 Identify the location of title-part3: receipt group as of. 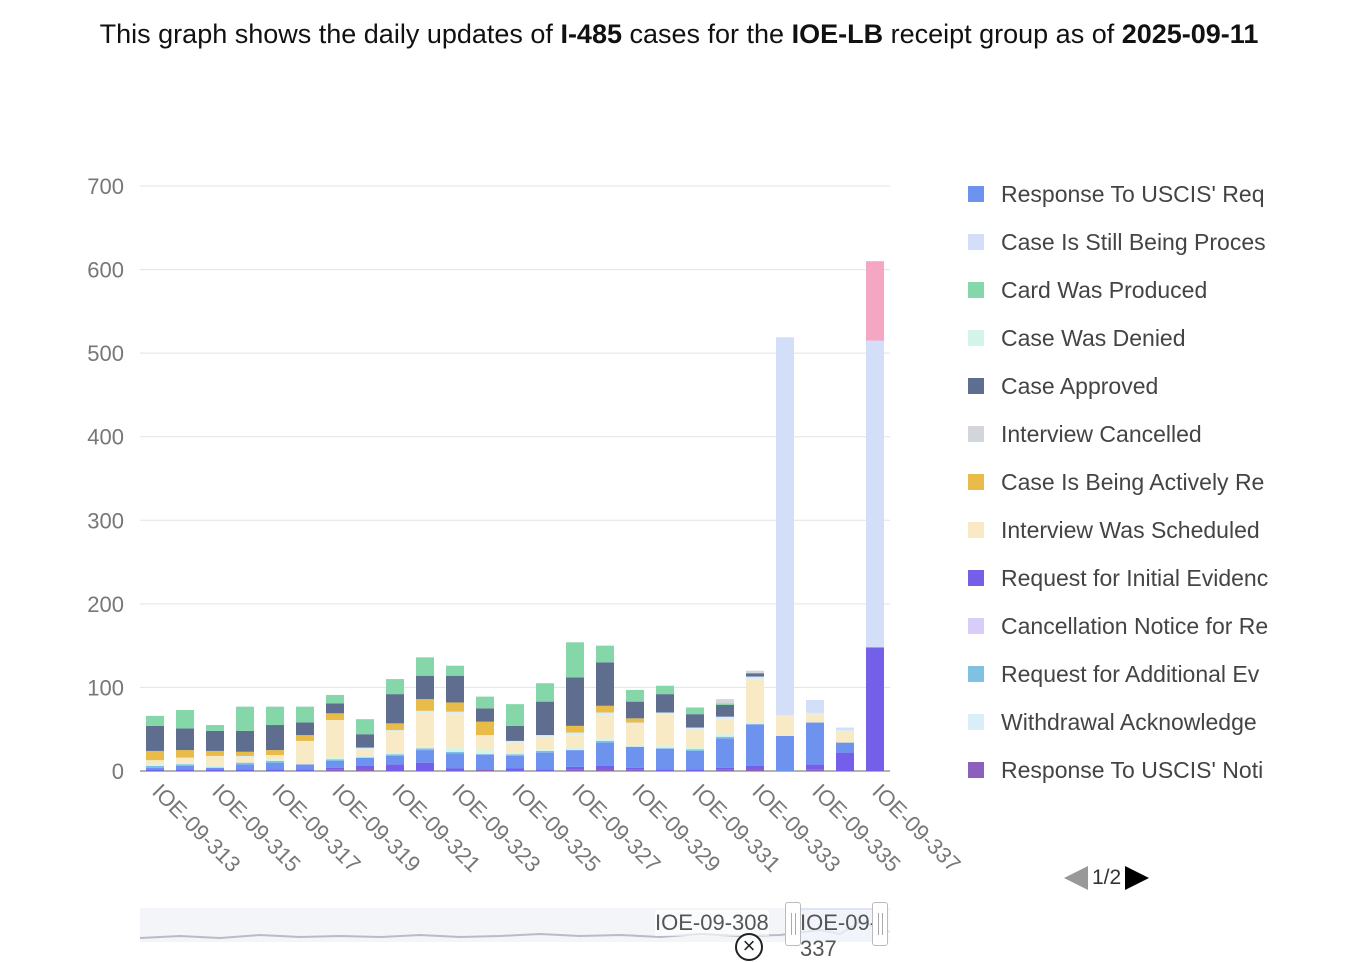
(1002, 34).